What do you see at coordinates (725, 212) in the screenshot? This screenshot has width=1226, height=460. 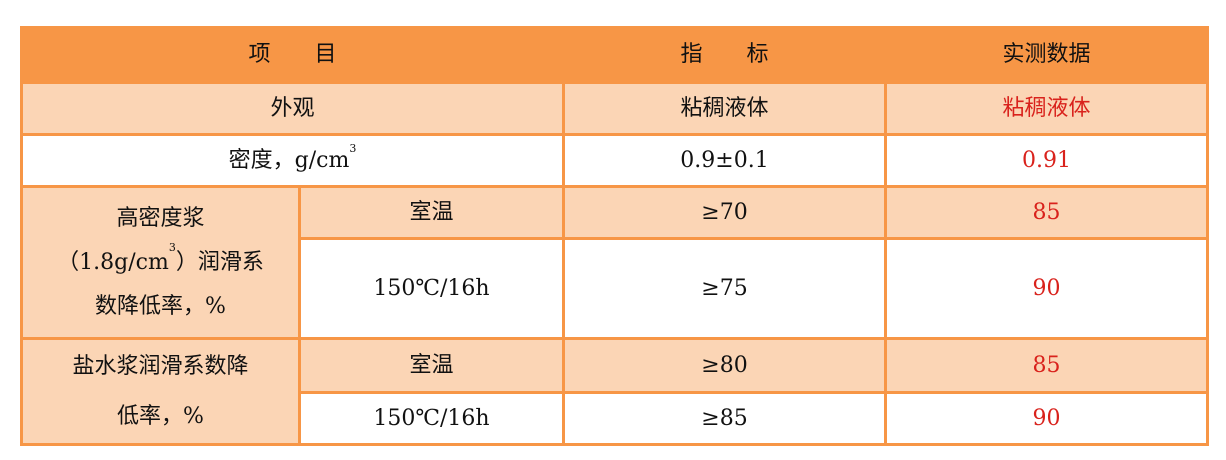 I see `index: ≥70` at bounding box center [725, 212].